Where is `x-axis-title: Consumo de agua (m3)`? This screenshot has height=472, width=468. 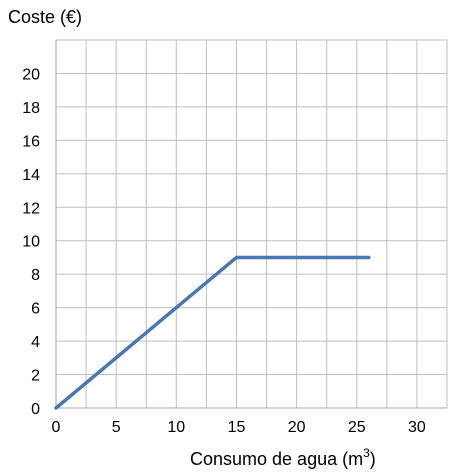
x-axis-title: Consumo de agua (m3) is located at coordinates (283, 457).